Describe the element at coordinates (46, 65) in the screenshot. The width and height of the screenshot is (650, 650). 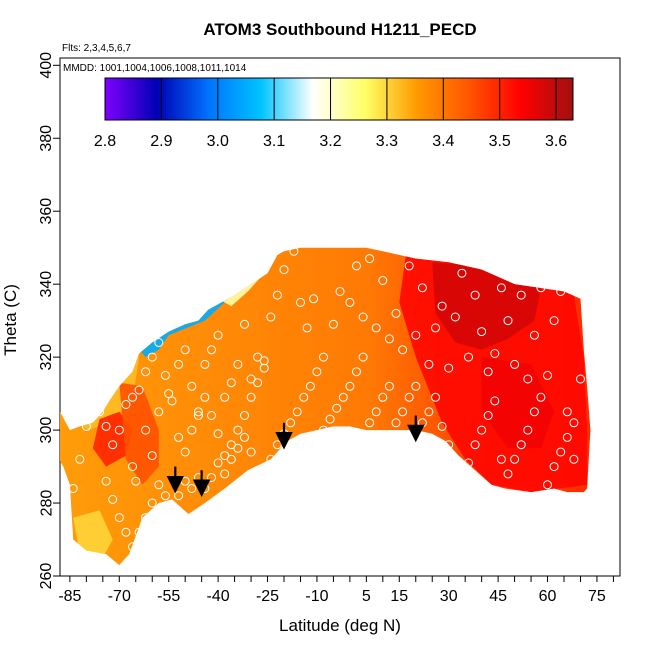
I see `y-tick-label: 400` at that location.